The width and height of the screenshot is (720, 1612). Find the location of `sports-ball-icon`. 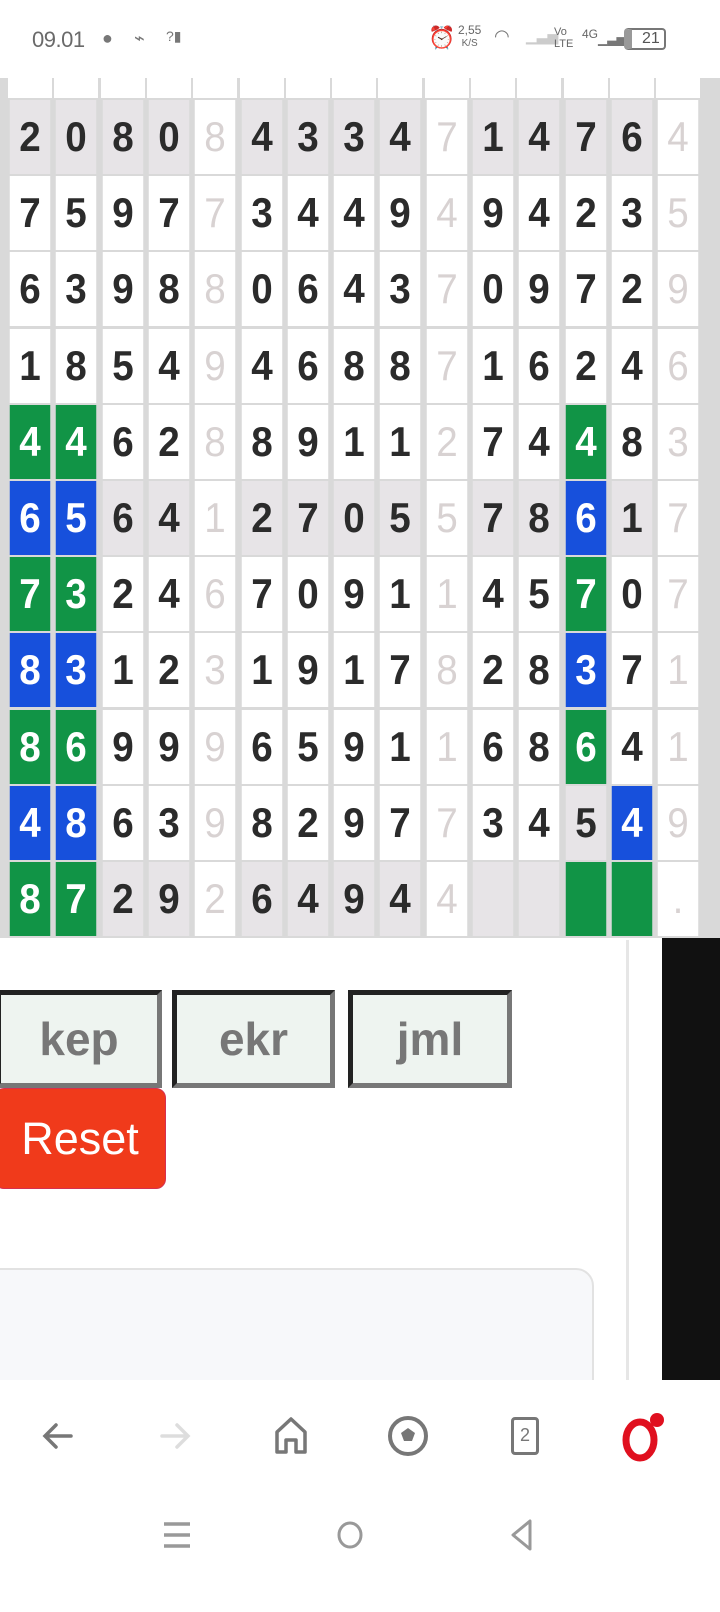

sports-ball-icon is located at coordinates (408, 1436).